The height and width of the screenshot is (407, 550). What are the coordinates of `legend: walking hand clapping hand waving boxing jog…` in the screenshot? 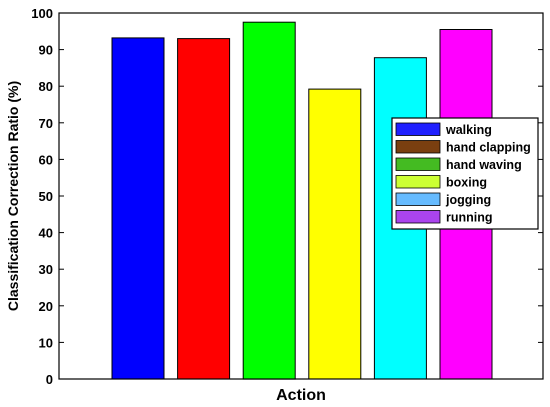 It's located at (465, 173).